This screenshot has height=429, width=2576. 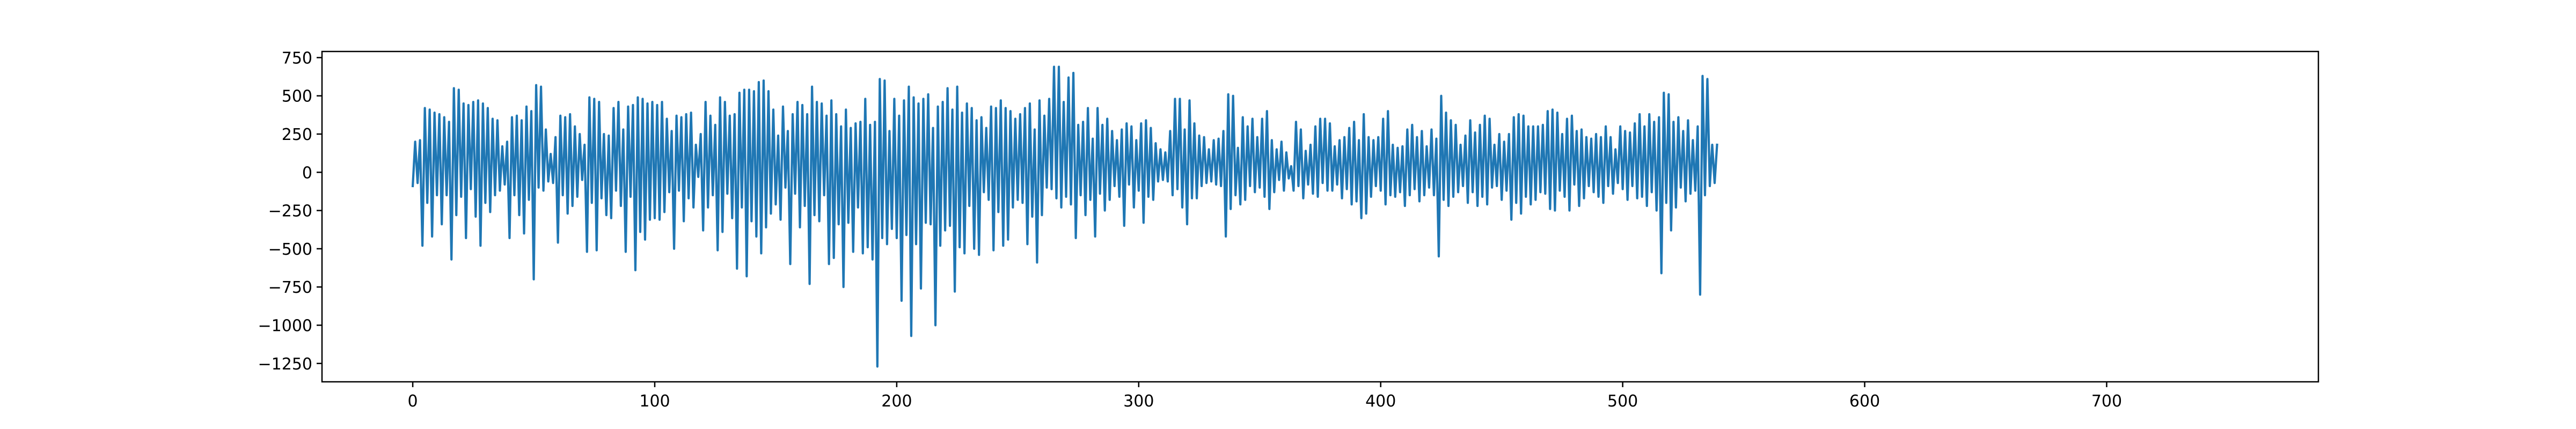 I want to click on y-tick-label: −500, so click(x=290, y=249).